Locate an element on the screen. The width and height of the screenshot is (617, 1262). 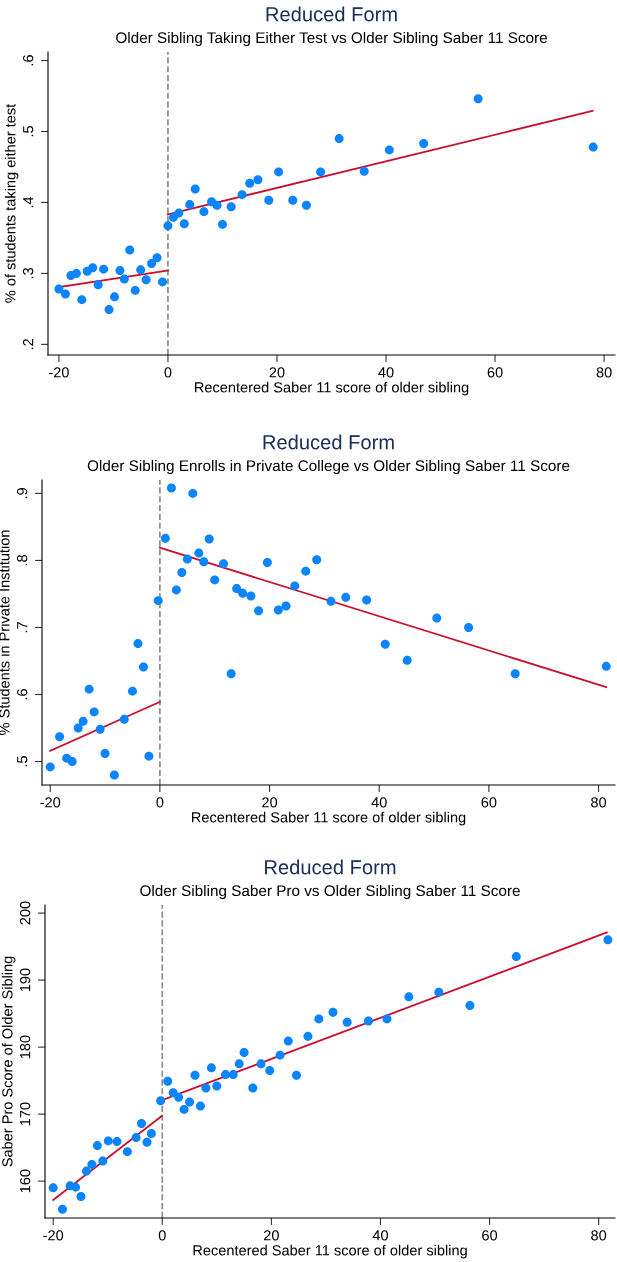
y-tick-label: .9 is located at coordinates (22, 493).